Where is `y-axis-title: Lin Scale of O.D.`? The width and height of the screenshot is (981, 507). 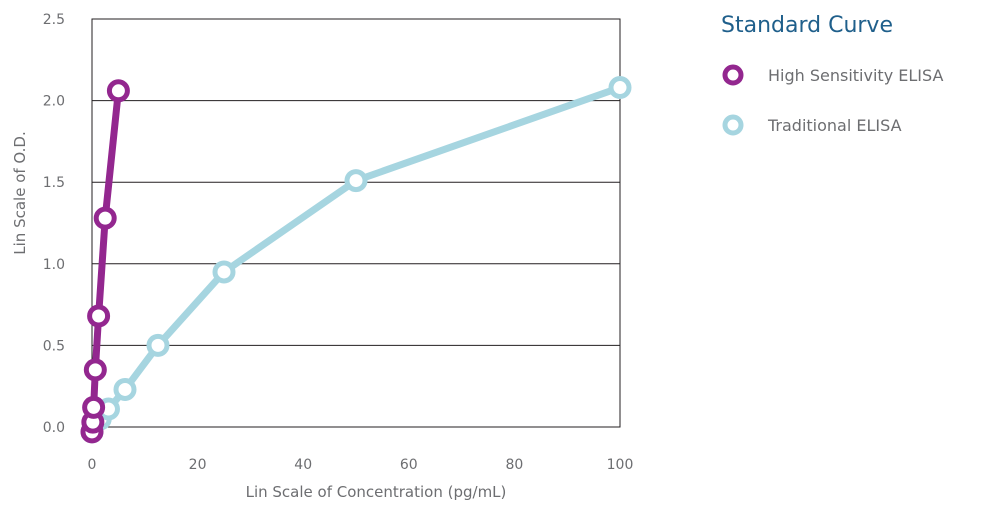 y-axis-title: Lin Scale of O.D. is located at coordinates (20, 192).